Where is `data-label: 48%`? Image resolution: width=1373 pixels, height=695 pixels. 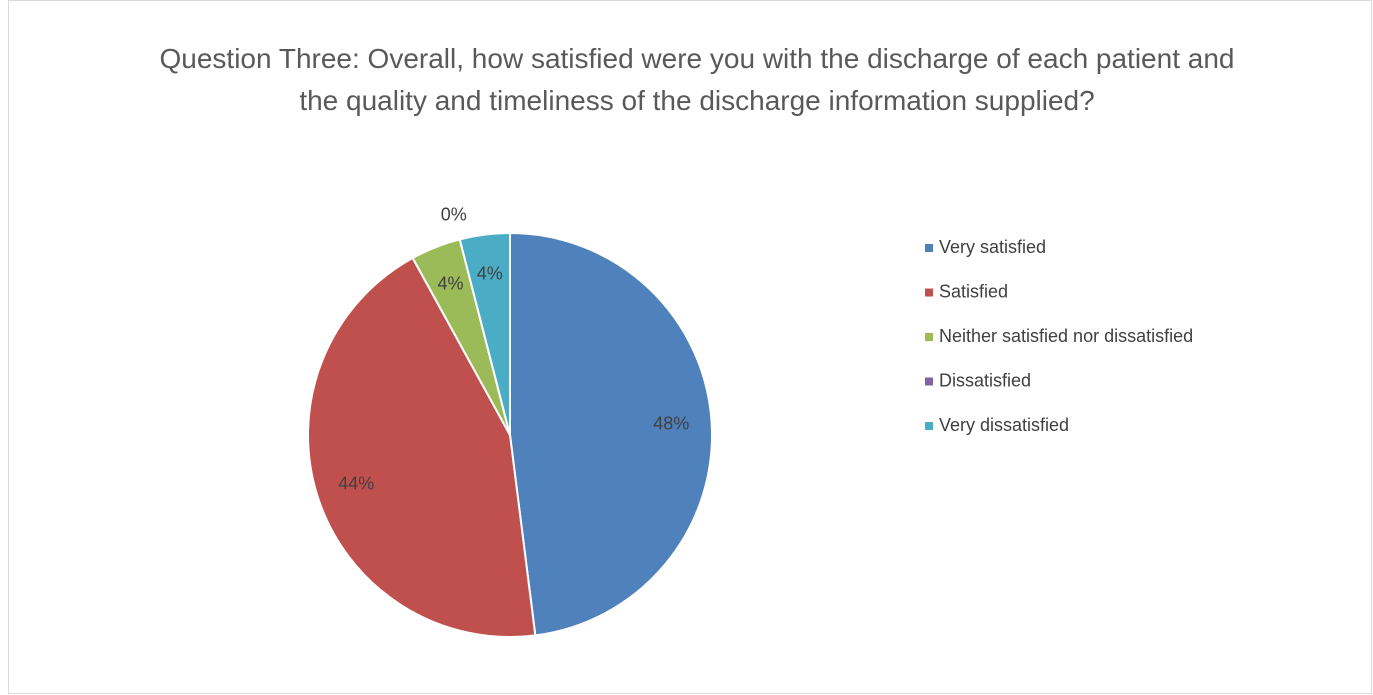
data-label: 48% is located at coordinates (671, 424).